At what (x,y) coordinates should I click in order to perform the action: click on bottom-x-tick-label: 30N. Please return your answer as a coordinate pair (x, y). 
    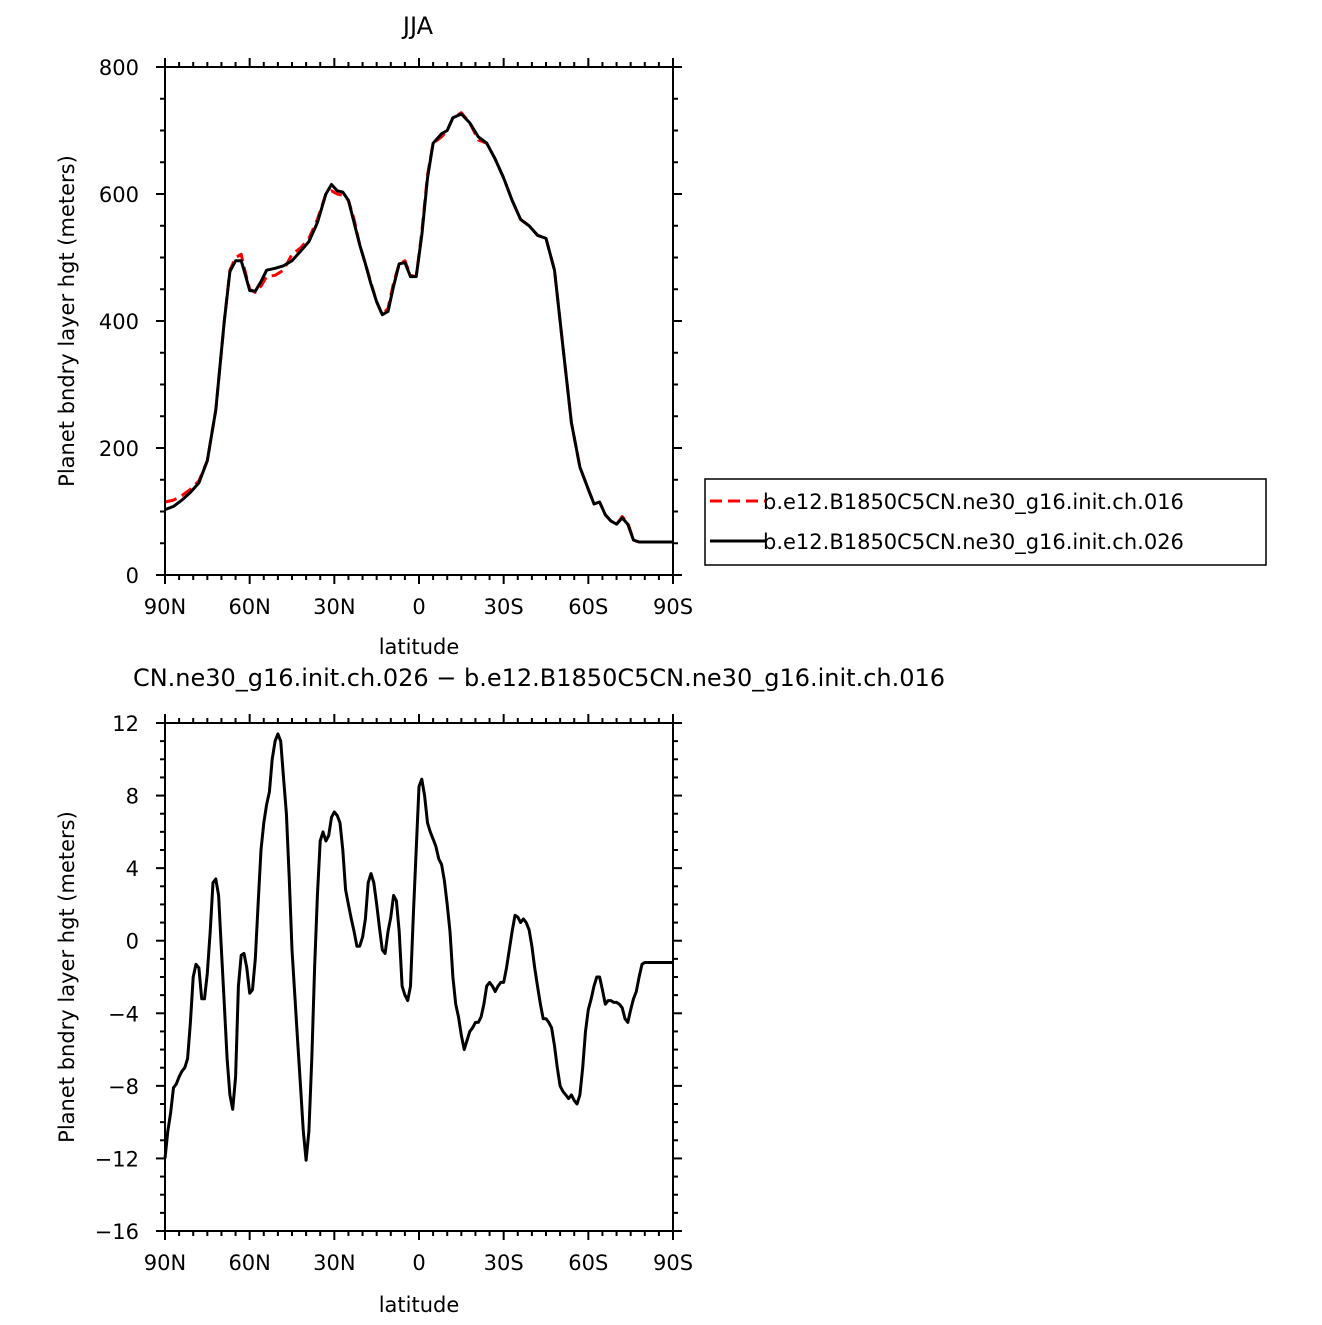
    Looking at the image, I should click on (334, 1263).